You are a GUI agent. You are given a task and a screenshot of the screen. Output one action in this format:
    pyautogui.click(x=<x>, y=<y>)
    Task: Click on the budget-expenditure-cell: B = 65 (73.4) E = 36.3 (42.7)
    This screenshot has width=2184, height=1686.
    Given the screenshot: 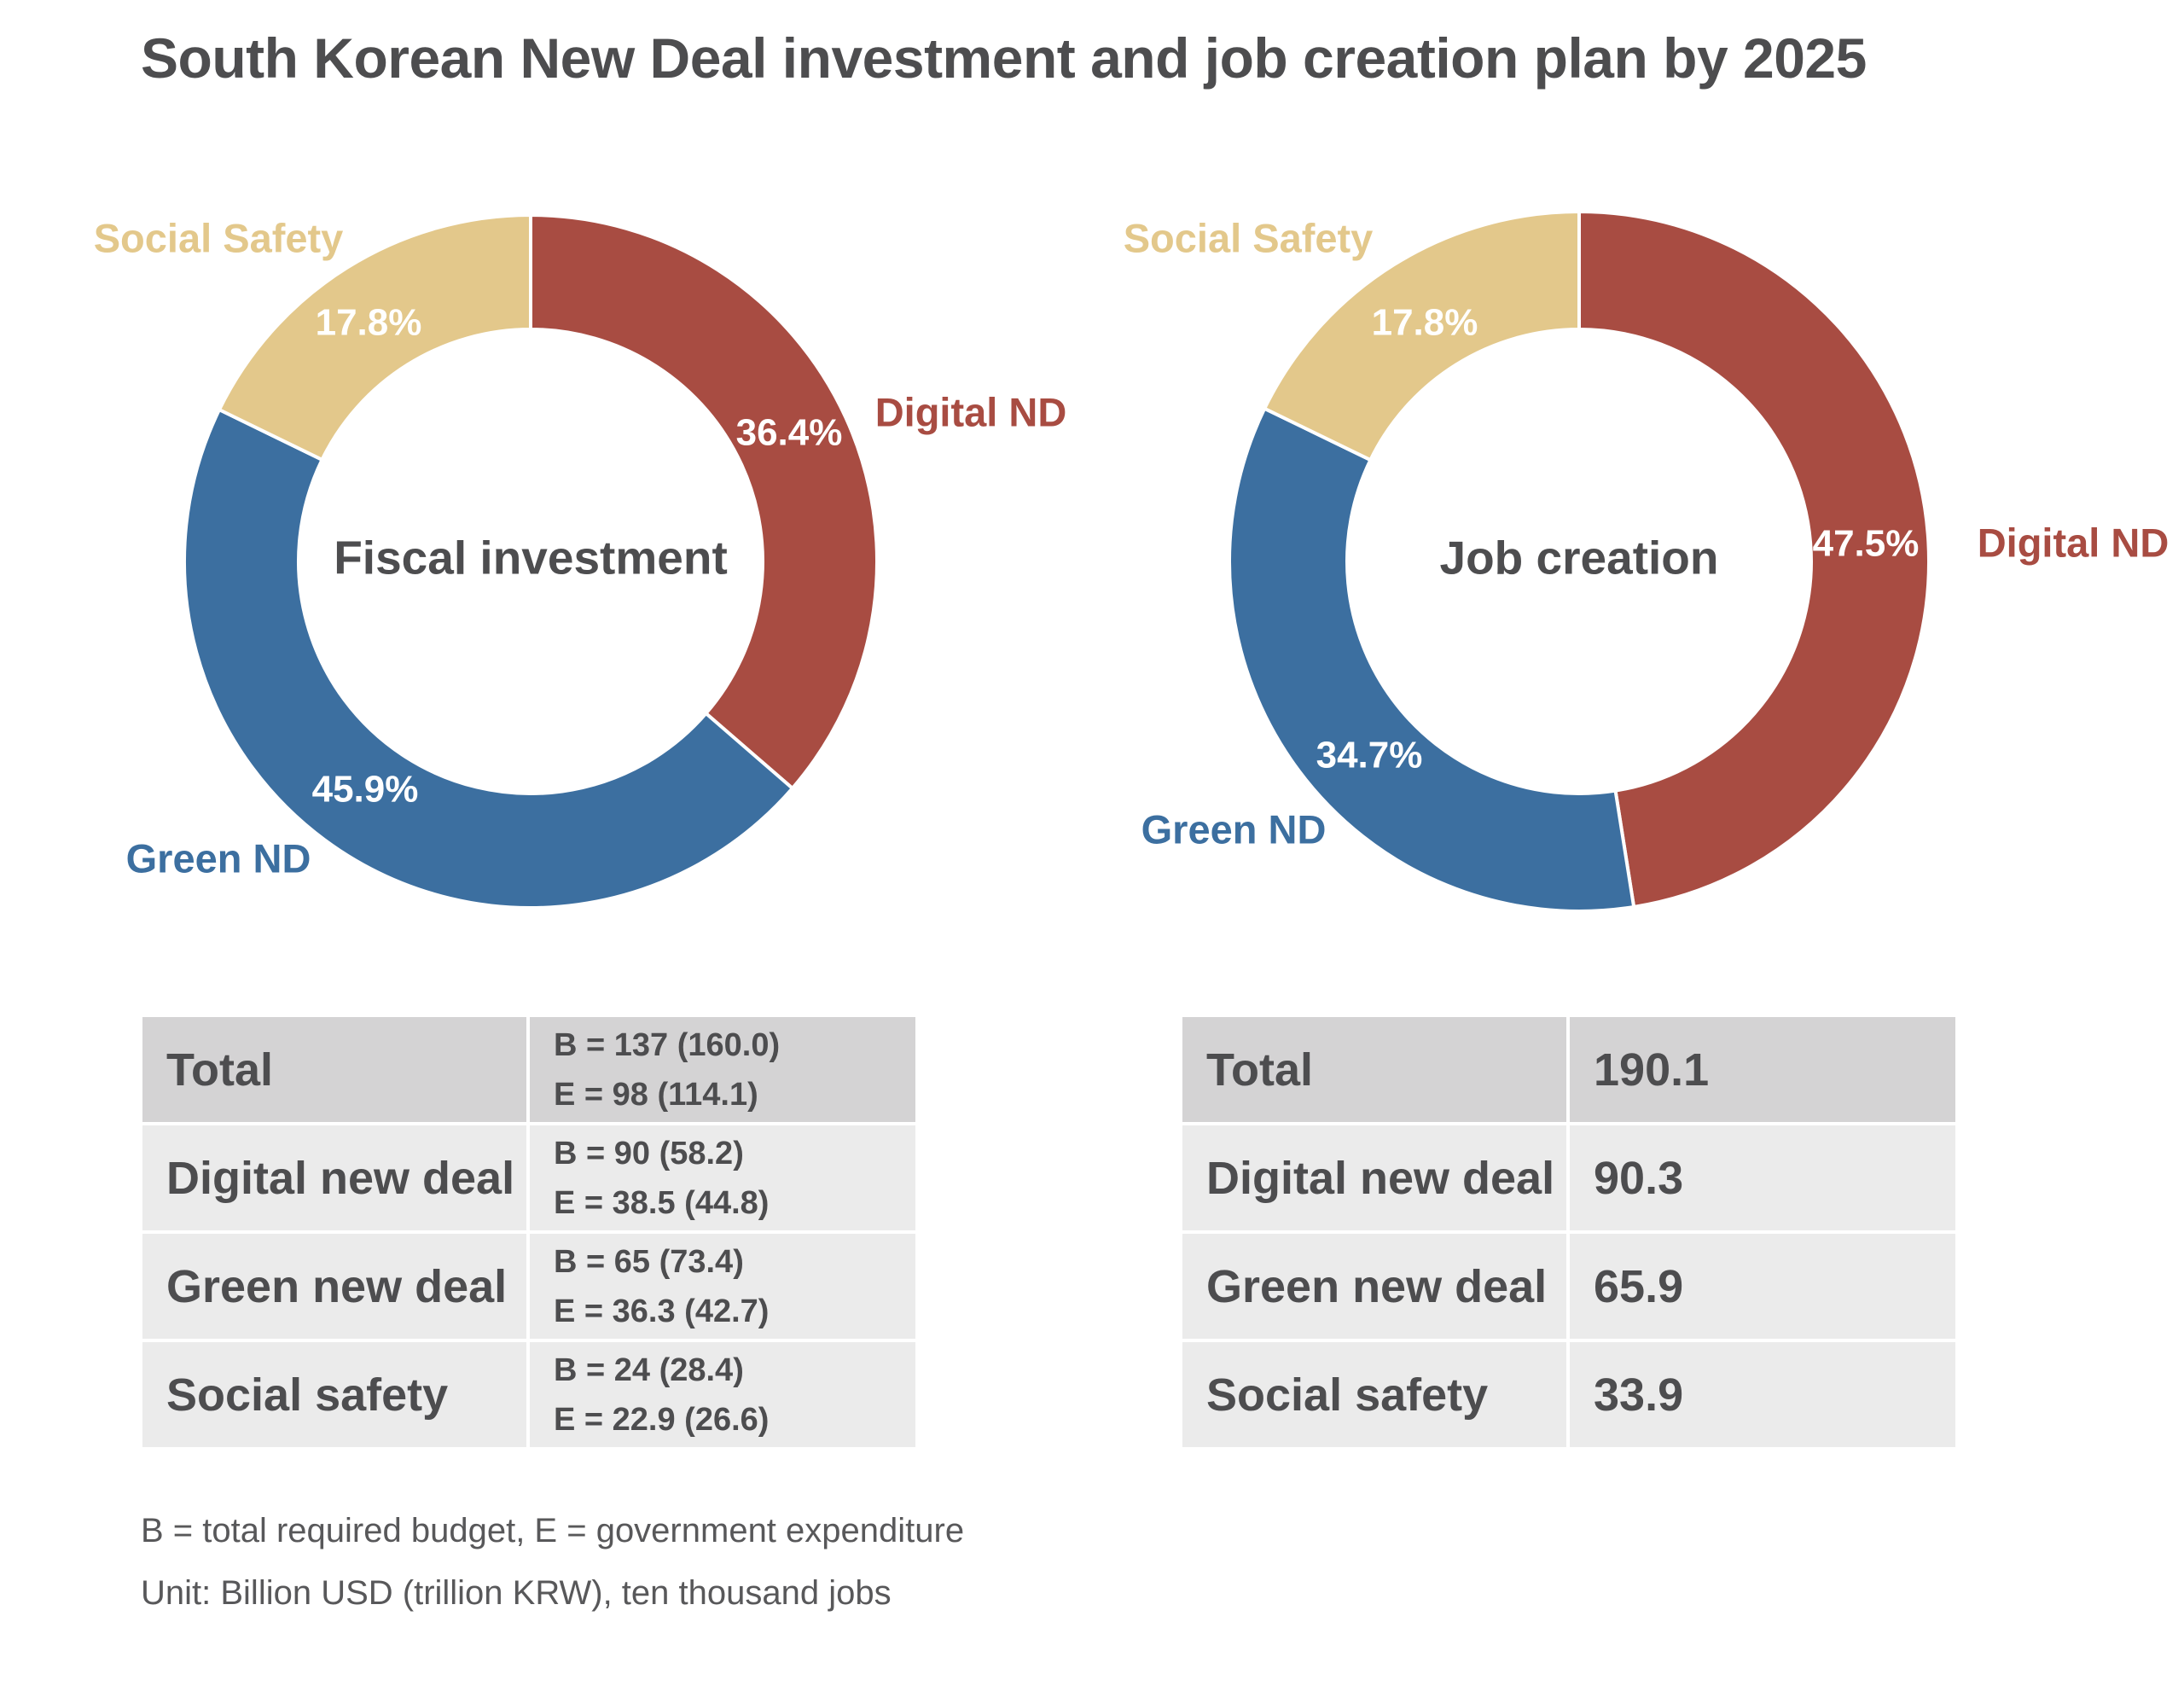 What is the action you would take?
    pyautogui.click(x=723, y=1286)
    